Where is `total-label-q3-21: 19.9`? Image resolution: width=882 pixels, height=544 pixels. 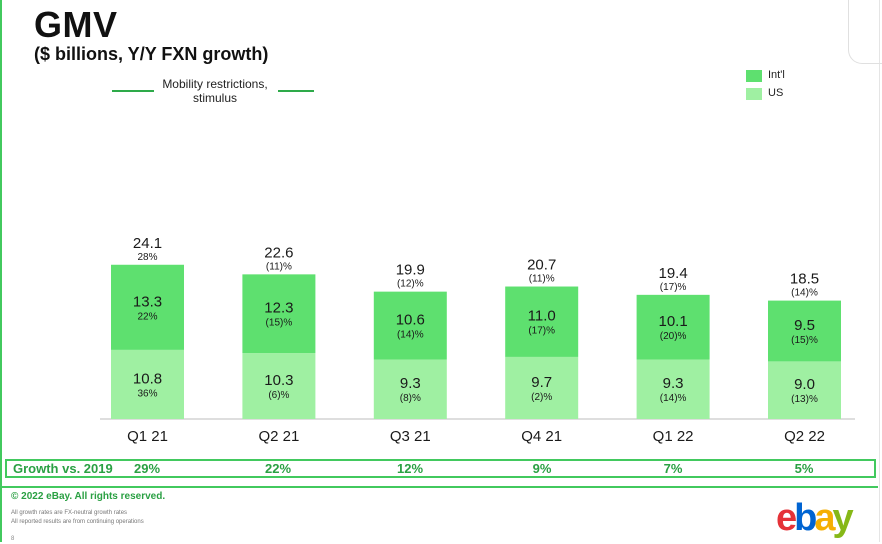 total-label-q3-21: 19.9 is located at coordinates (410, 270).